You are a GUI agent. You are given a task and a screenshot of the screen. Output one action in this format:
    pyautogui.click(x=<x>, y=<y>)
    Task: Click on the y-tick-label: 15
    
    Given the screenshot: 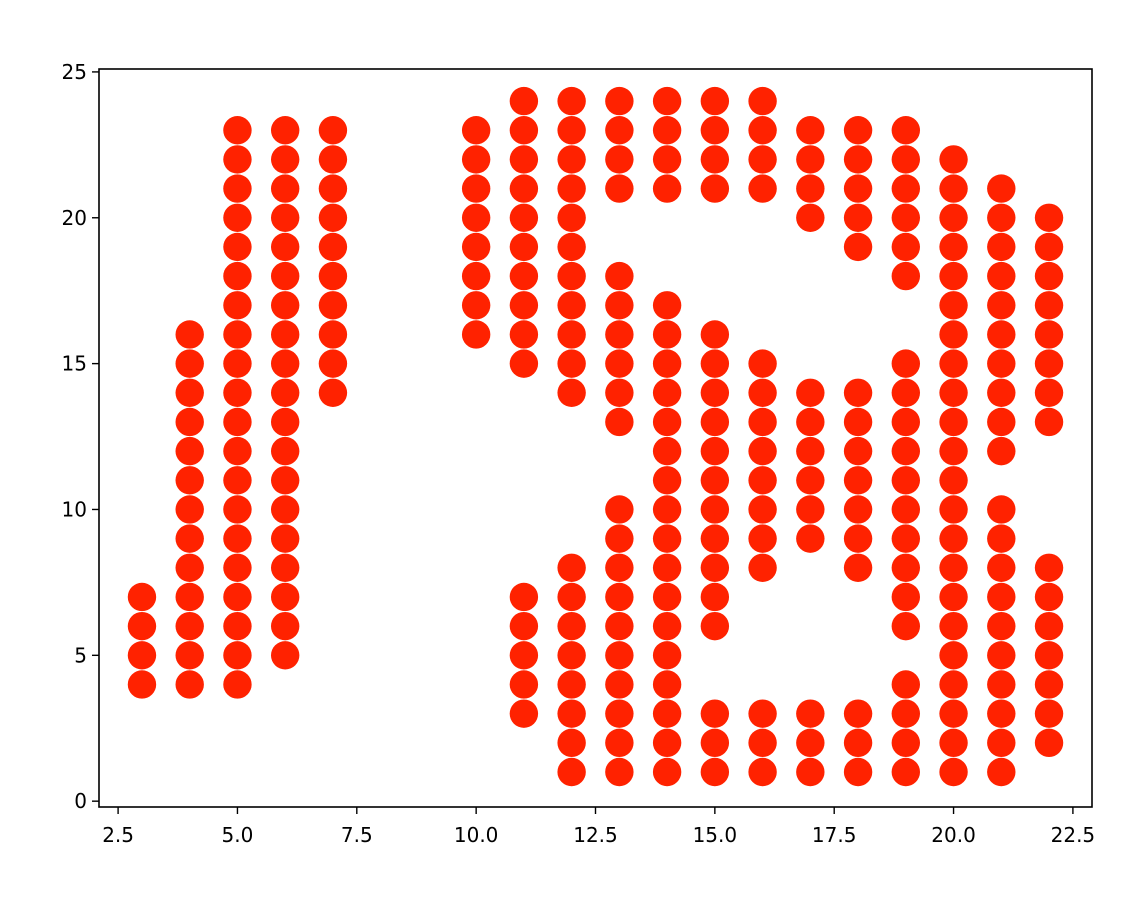 What is the action you would take?
    pyautogui.click(x=74, y=364)
    